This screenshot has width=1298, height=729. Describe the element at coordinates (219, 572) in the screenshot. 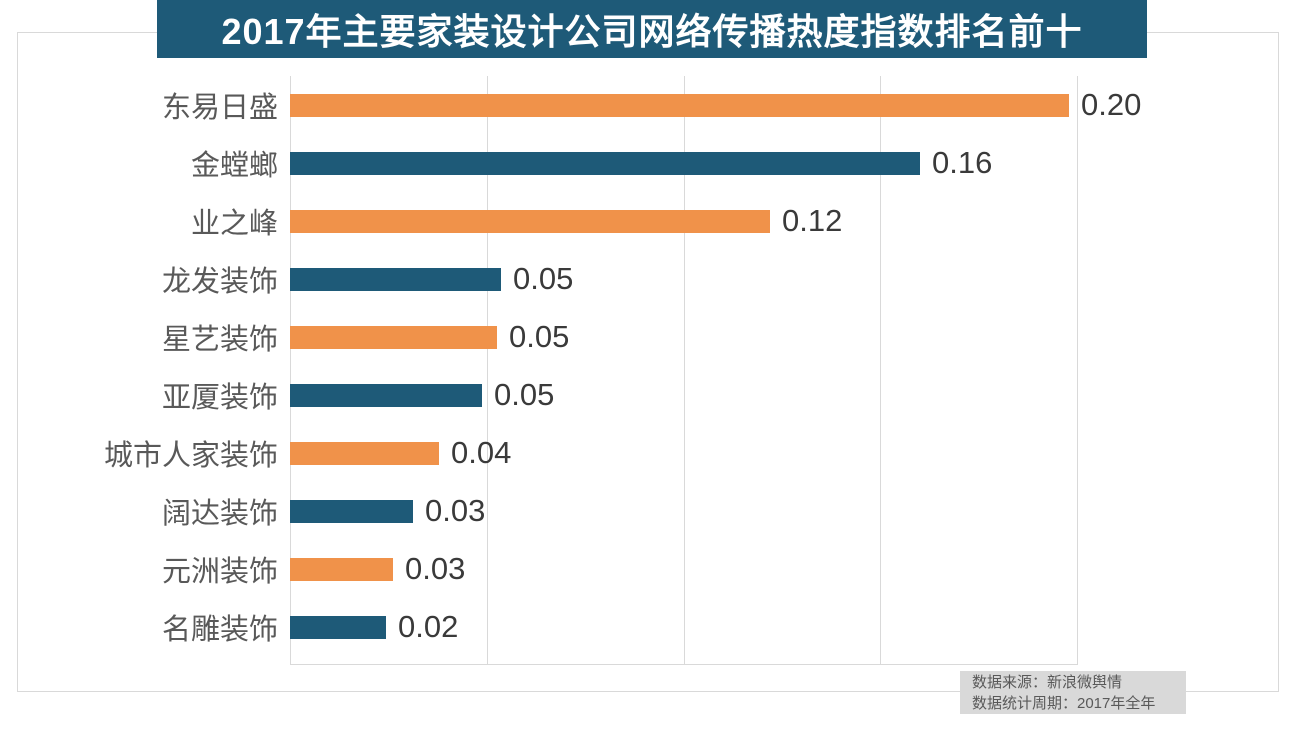

I see `category-label: 元洲装饰` at that location.